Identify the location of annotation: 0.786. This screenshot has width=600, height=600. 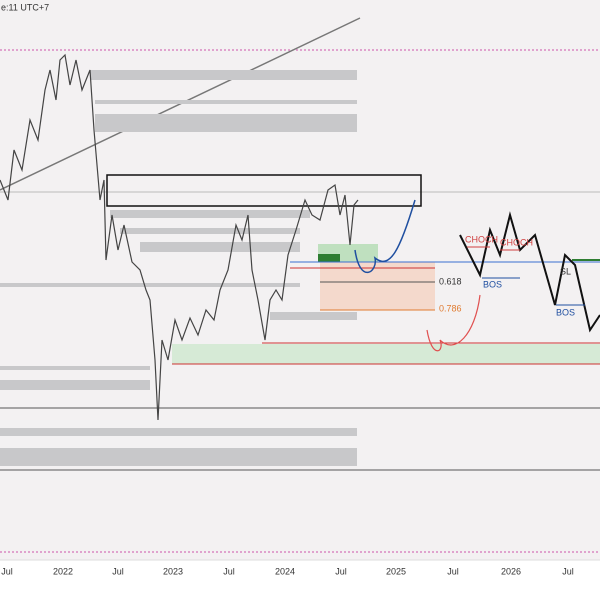
(450, 308).